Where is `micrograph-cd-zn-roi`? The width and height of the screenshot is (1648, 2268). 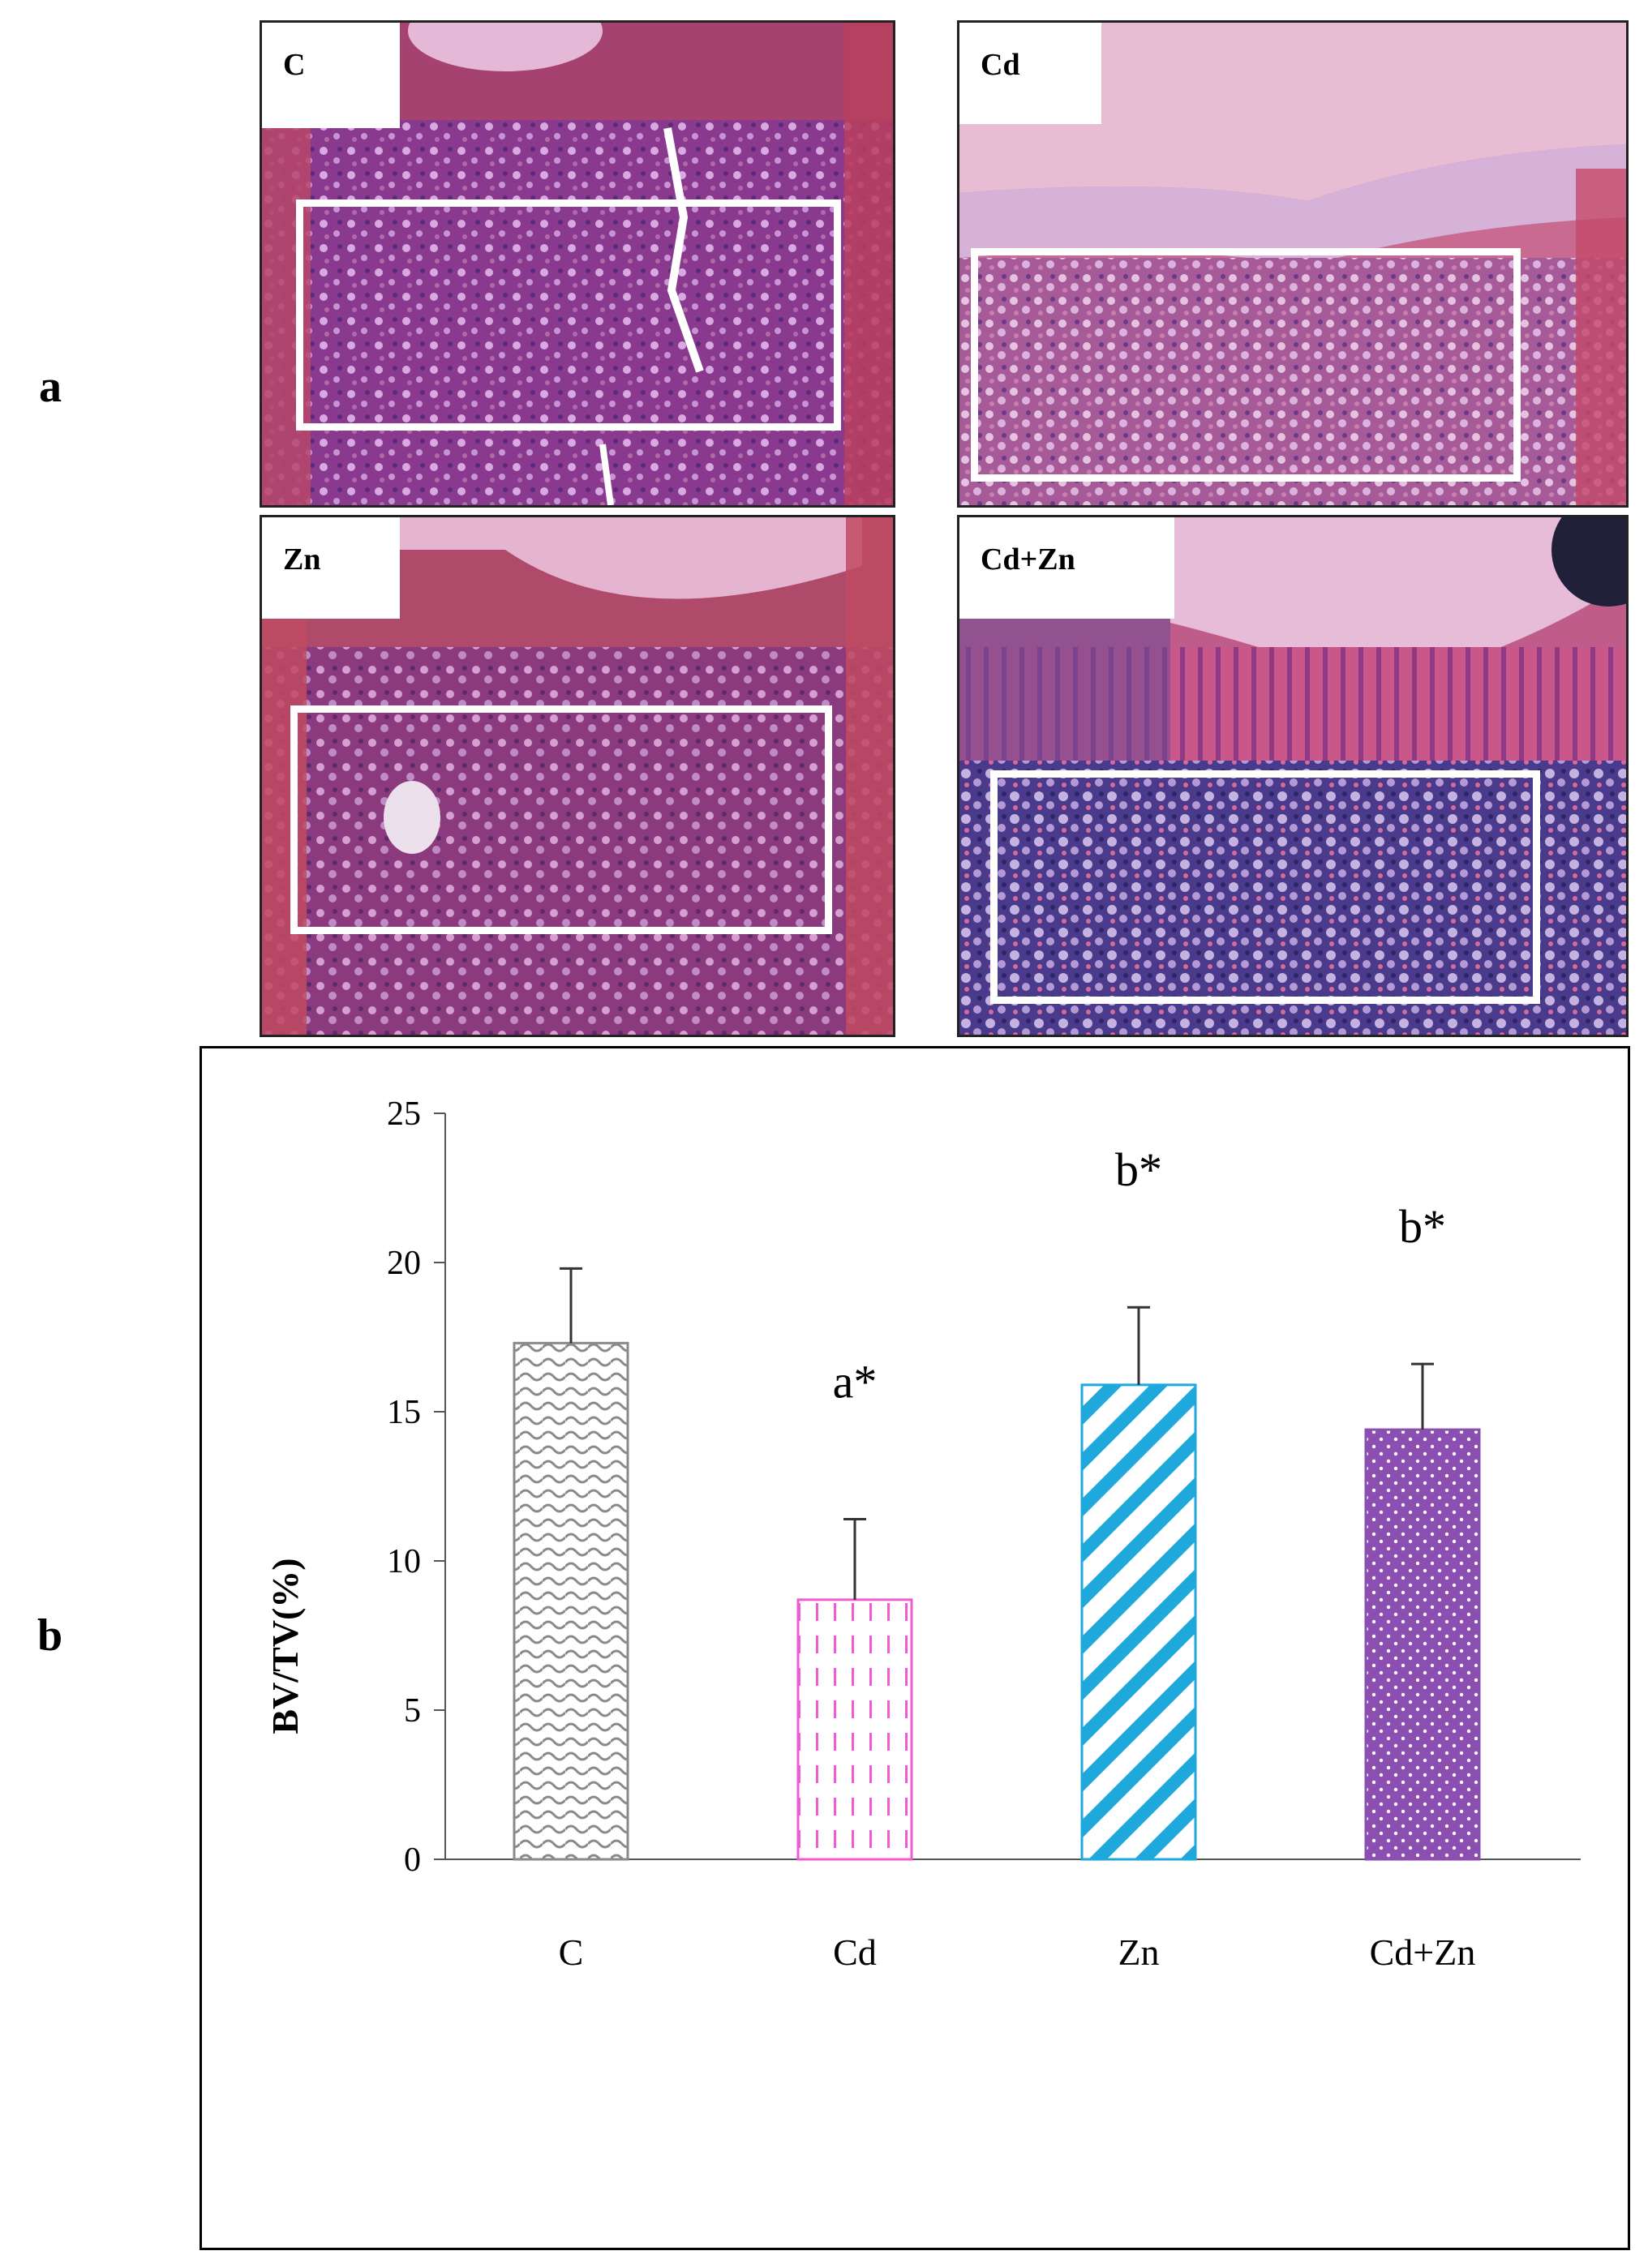
micrograph-cd-zn-roi is located at coordinates (1265, 887).